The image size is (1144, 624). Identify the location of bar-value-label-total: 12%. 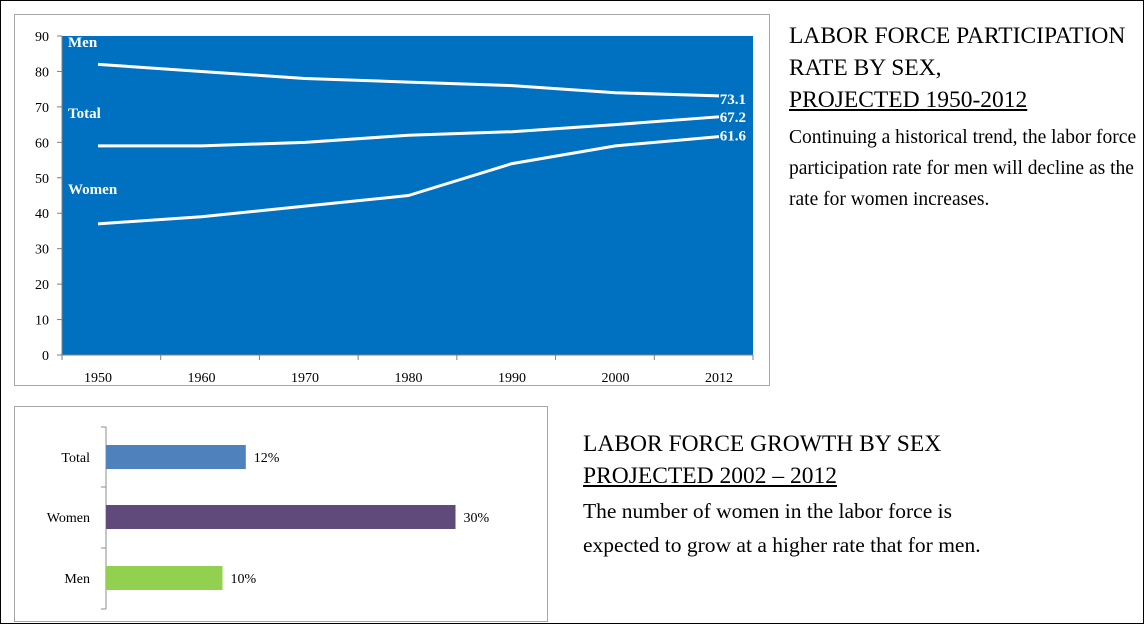
(267, 458).